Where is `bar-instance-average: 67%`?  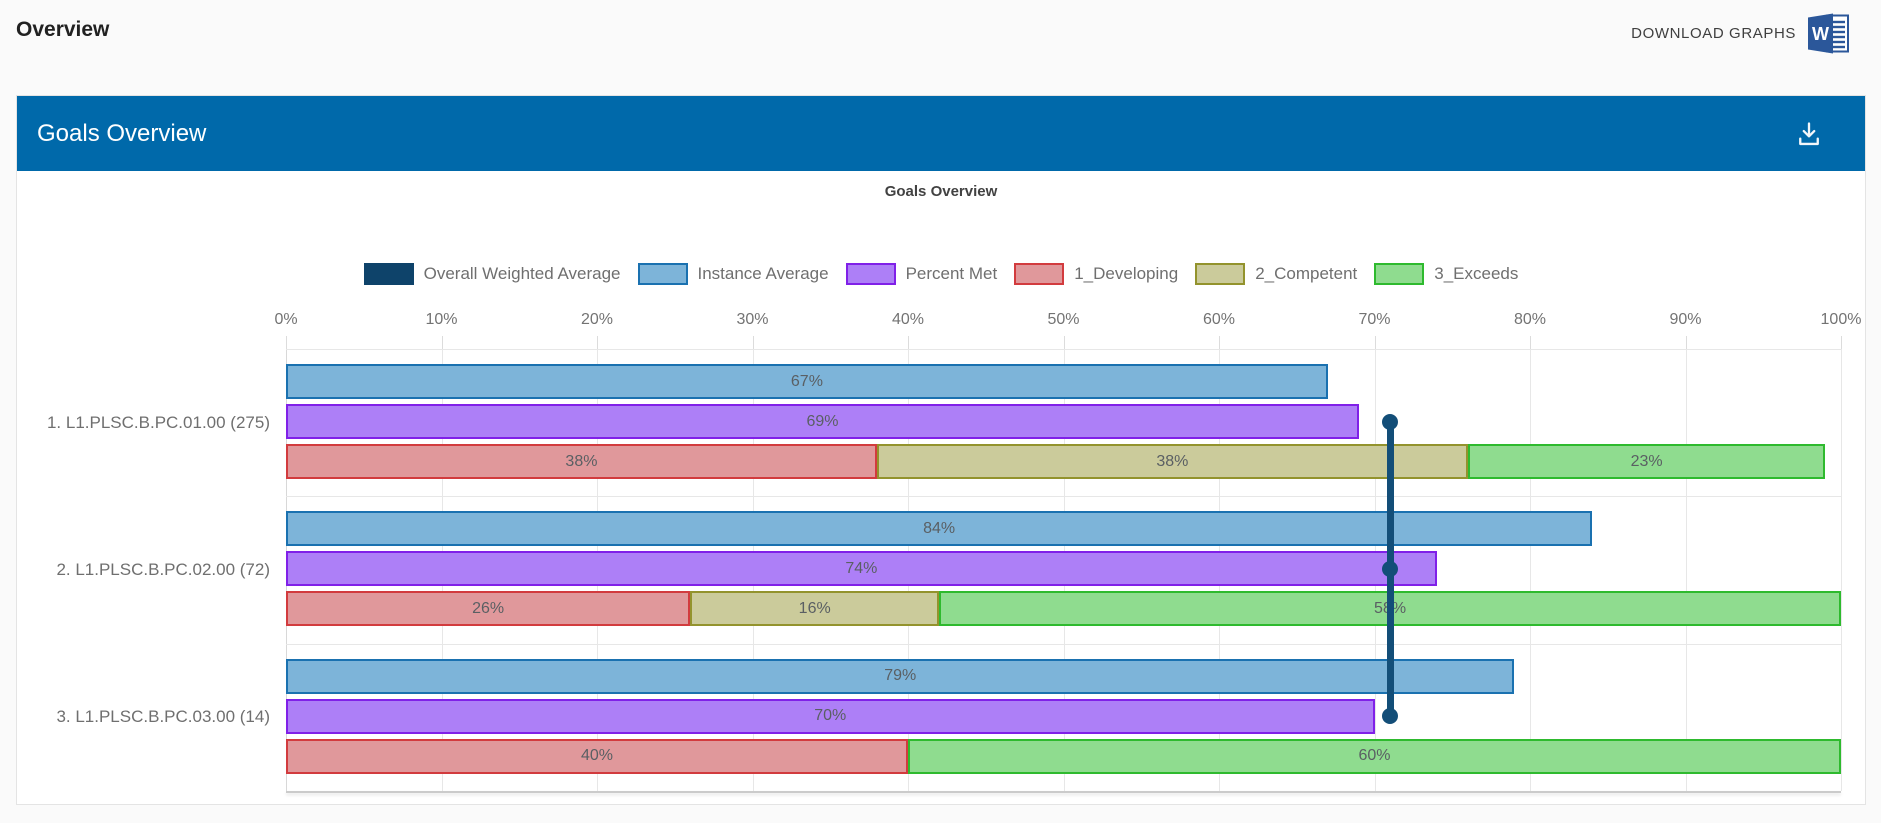
bar-instance-average: 67% is located at coordinates (807, 381).